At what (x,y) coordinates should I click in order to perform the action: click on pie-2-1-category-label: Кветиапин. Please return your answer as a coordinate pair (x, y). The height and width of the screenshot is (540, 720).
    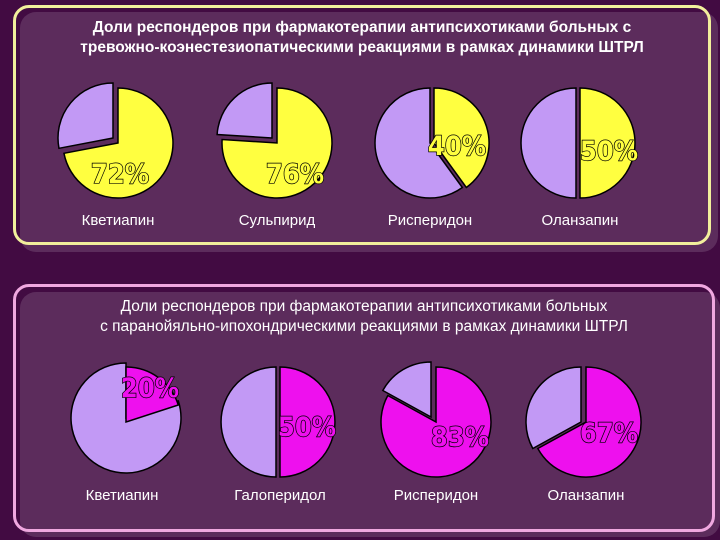
    Looking at the image, I should click on (122, 495).